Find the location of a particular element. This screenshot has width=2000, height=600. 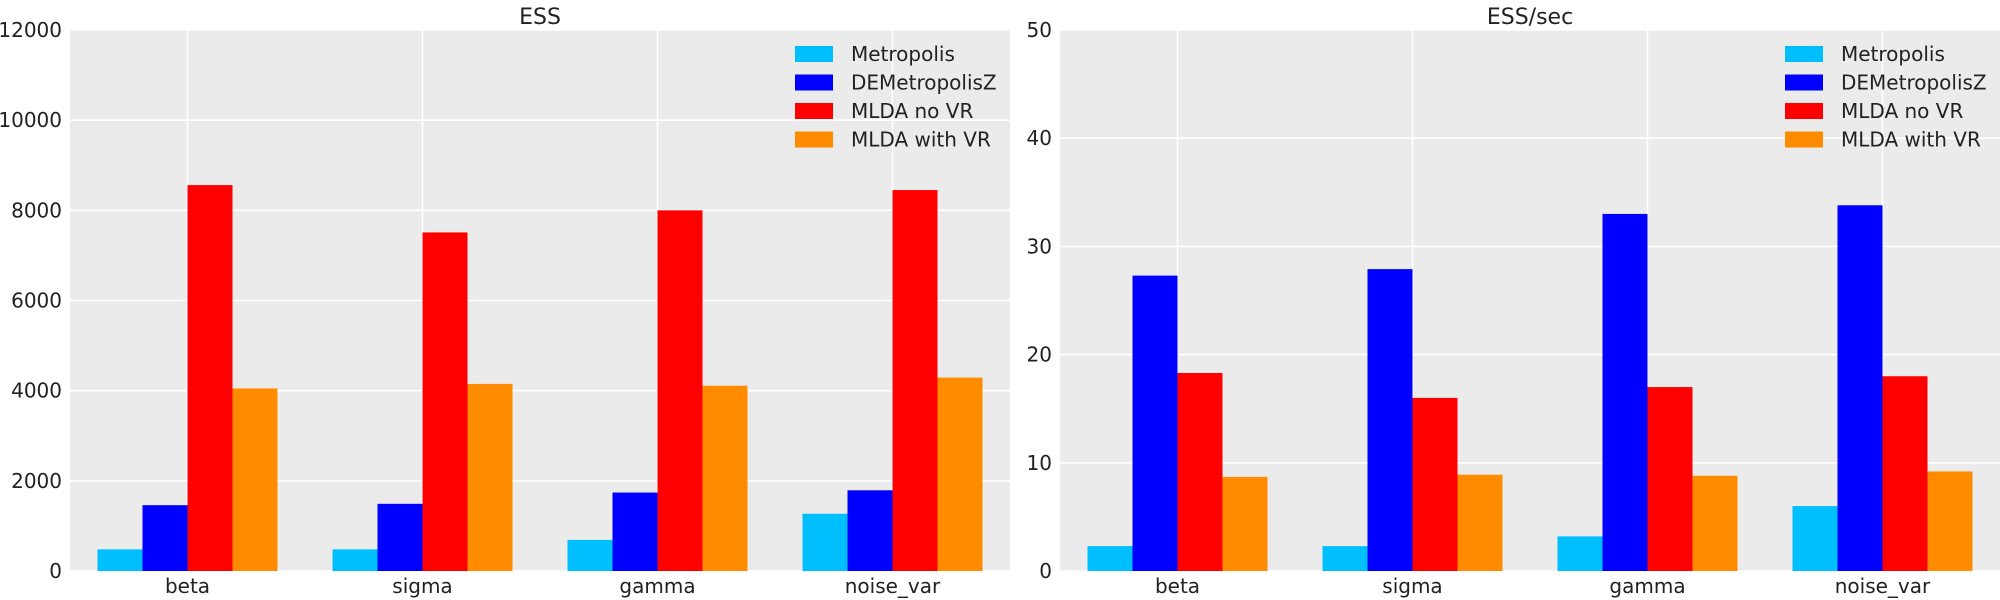

y-tick-label: 12000 is located at coordinates (31, 30).